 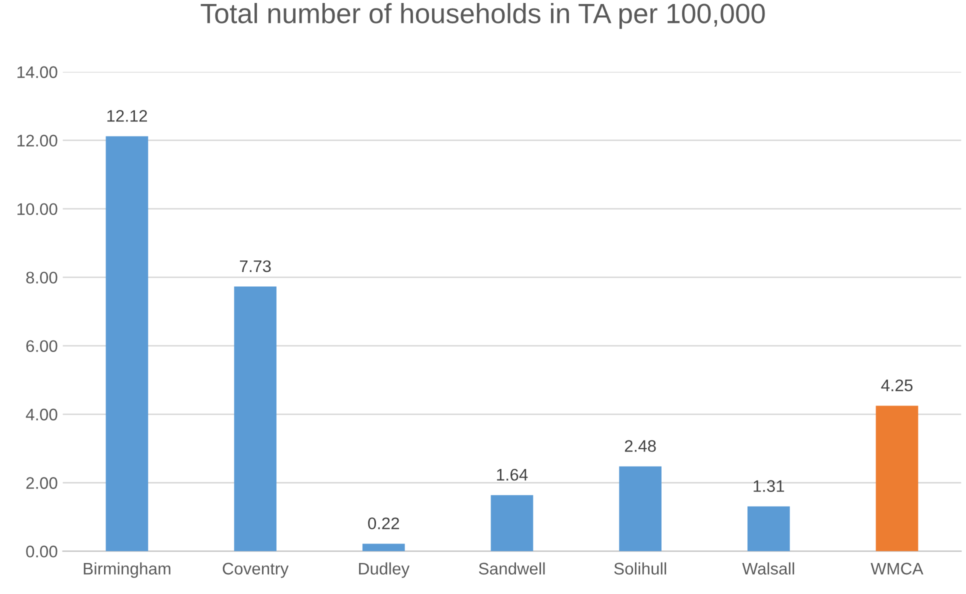 What do you see at coordinates (897, 568) in the screenshot?
I see `x-tick-label: WMCA` at bounding box center [897, 568].